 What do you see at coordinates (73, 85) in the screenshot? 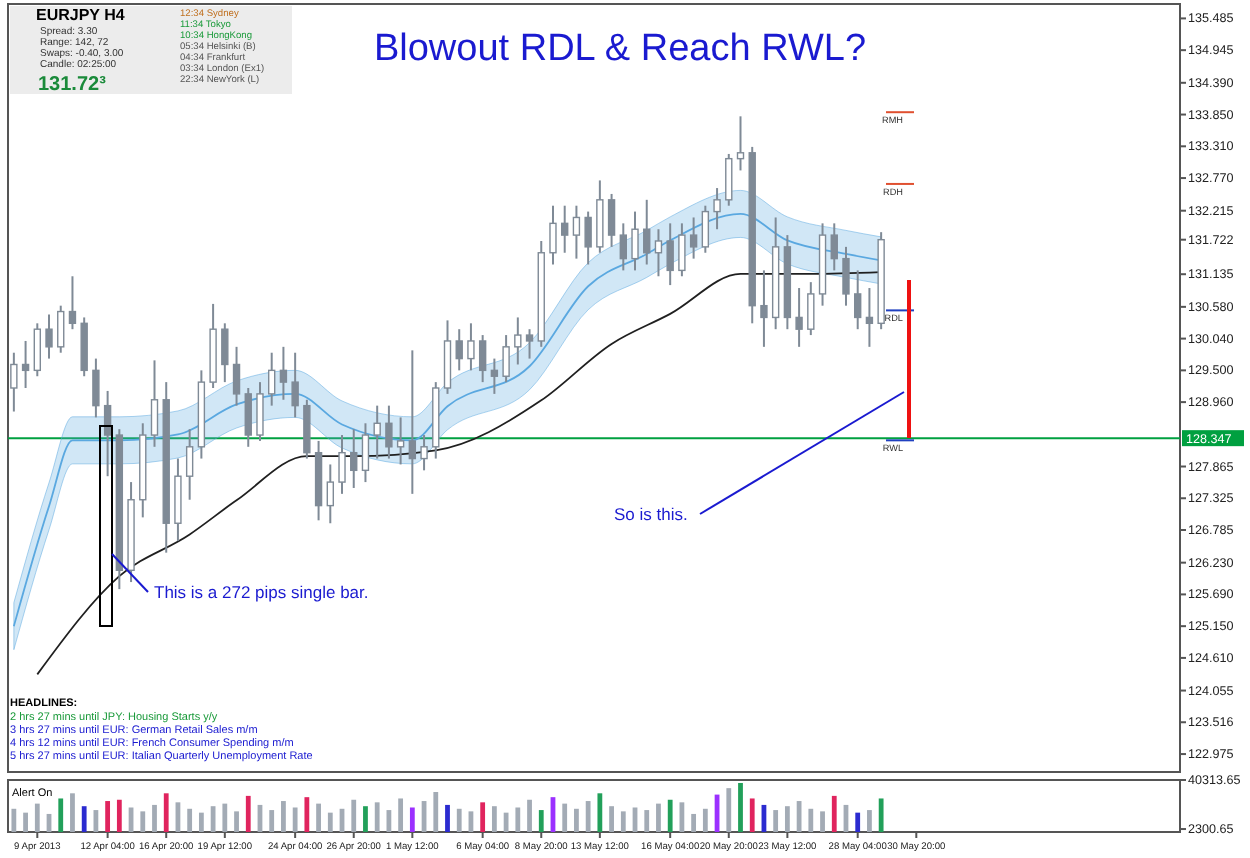
I see `annotation: 131.72³` at bounding box center [73, 85].